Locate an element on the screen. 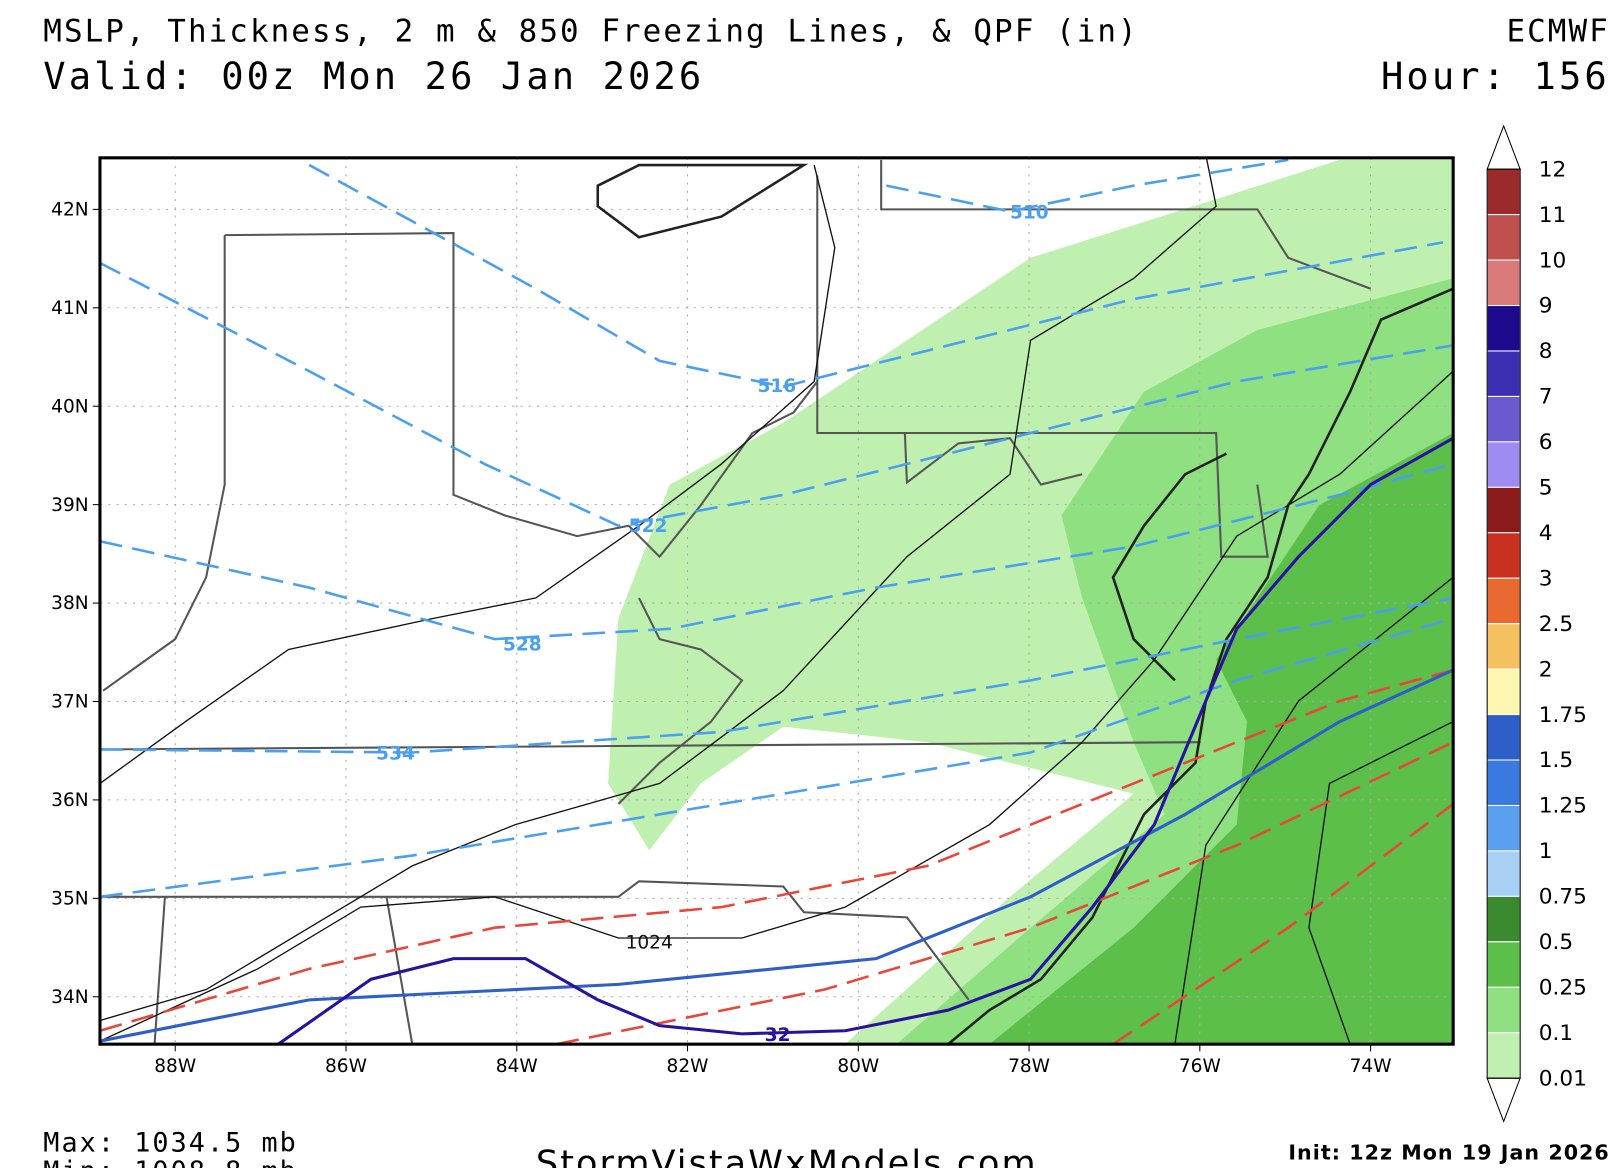  colorbar-arrow-top is located at coordinates (1503, 147).